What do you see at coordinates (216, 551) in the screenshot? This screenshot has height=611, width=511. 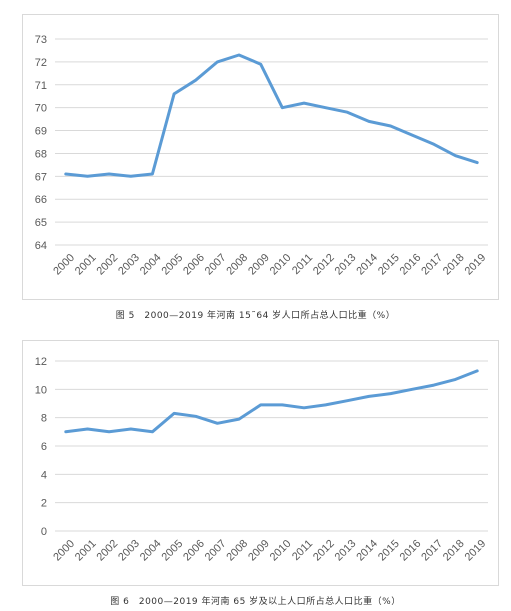 I see `x-tick-label: 2007` at bounding box center [216, 551].